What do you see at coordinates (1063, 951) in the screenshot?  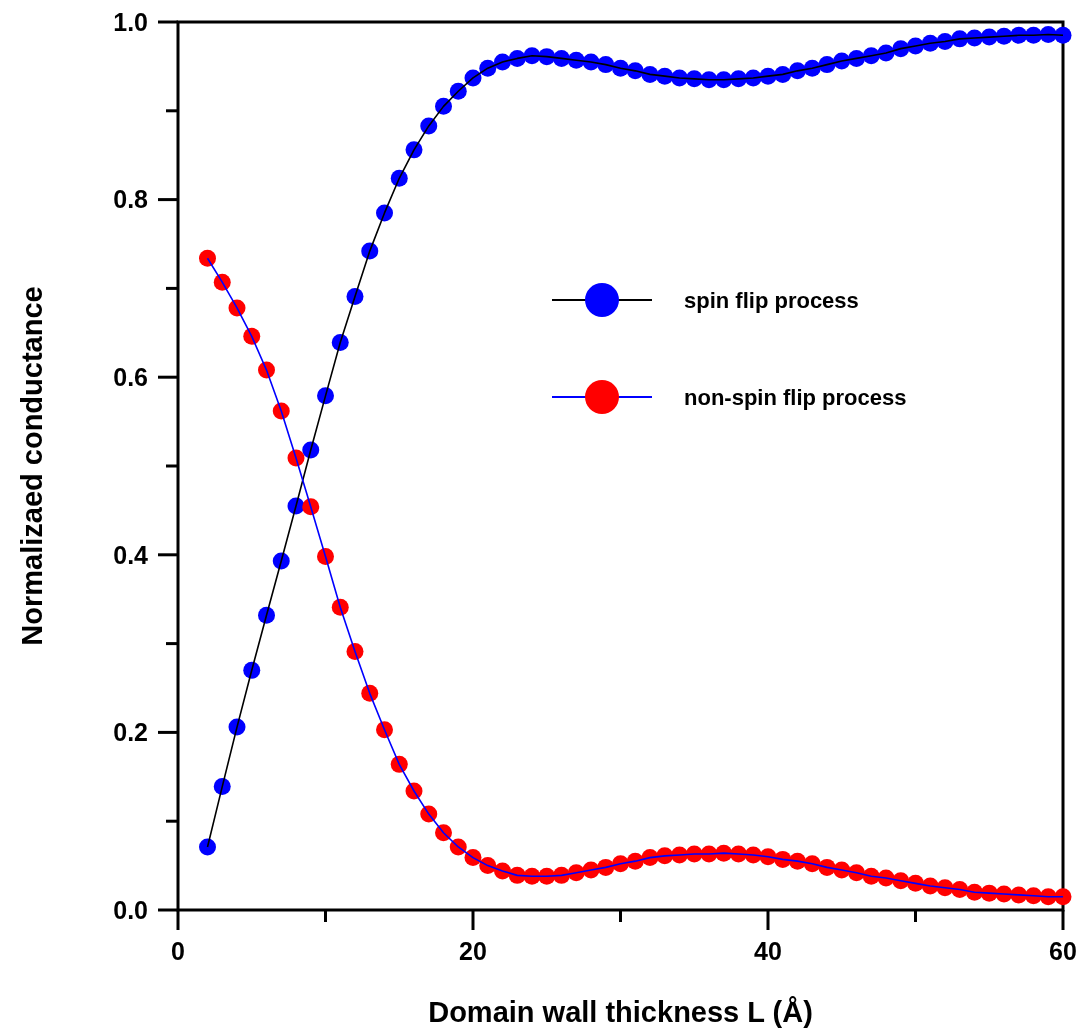 I see `x-tick-label: 60` at bounding box center [1063, 951].